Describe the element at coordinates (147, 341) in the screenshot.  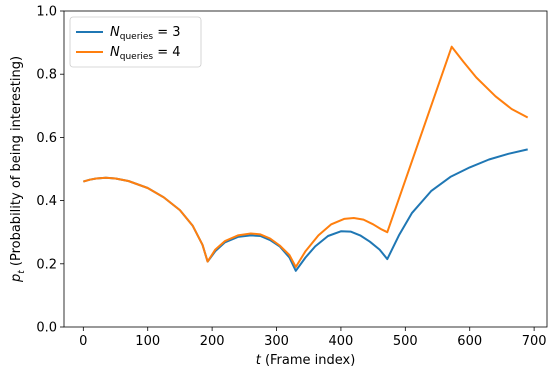
I see `x-tick-label: 100` at that location.